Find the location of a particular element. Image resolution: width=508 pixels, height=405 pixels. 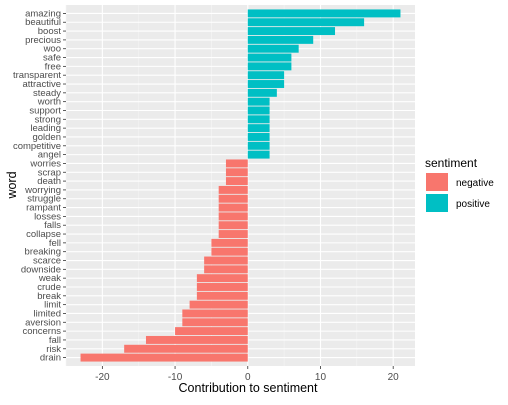

y-tick-label: worries is located at coordinates (45, 163).